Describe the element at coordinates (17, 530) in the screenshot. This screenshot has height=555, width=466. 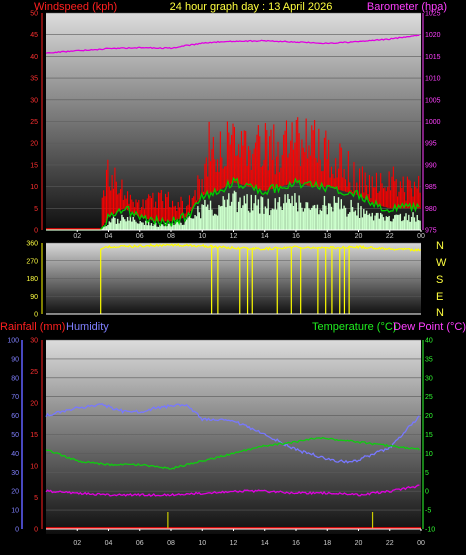
I see `humidity-tick-label: 0` at that location.